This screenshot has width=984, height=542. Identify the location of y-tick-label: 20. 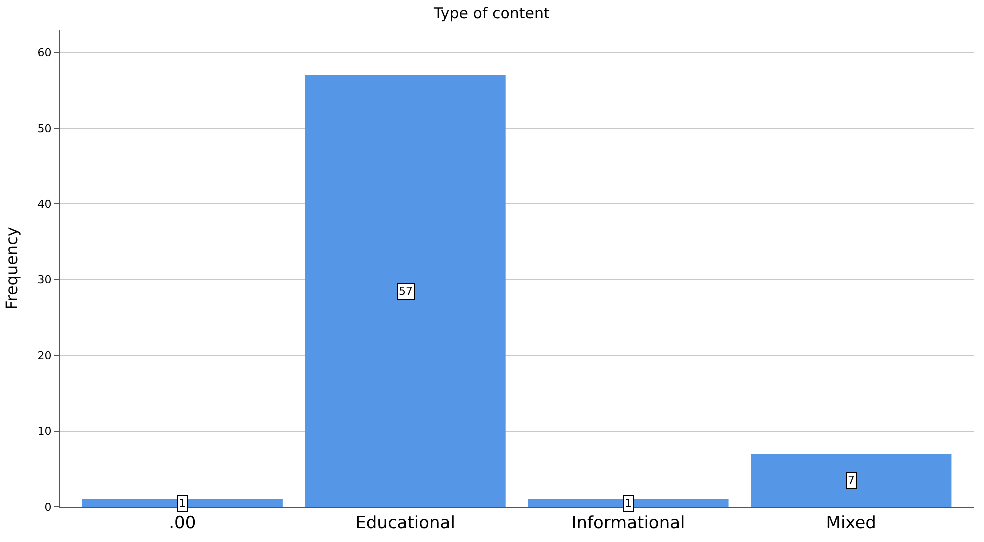
(45, 355).